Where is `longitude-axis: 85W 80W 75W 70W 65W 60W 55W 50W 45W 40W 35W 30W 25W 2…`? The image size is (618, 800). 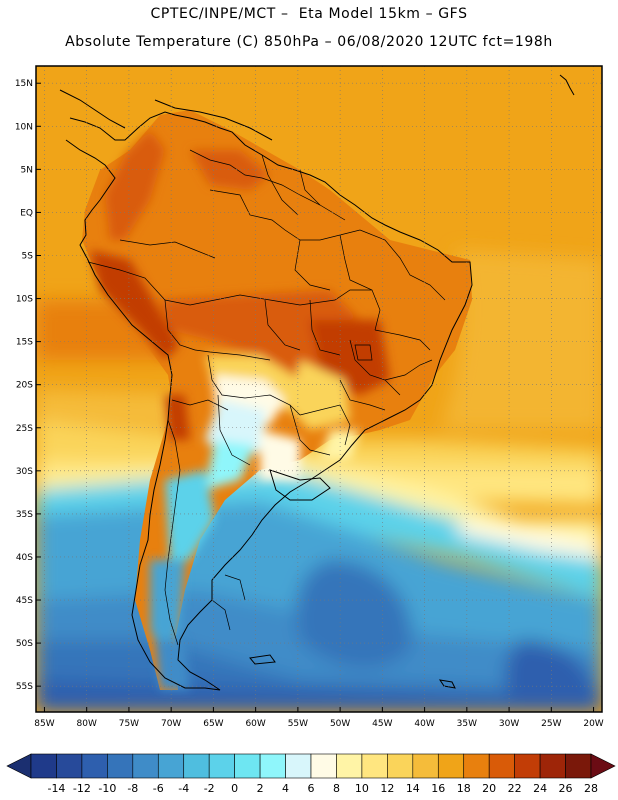
longitude-axis: 85W 80W 75W 70W 65W 60W 55W 50W 45W 40W 35W 30W 25W 2… is located at coordinates (319, 718).